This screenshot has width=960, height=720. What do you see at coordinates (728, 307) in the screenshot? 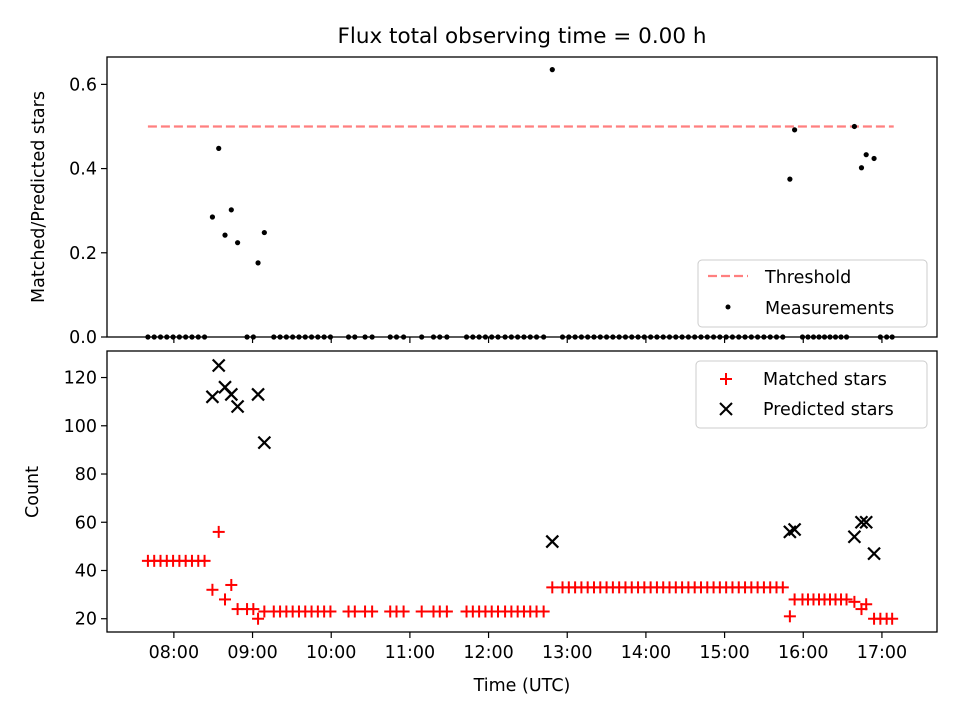
I see `measurements-legend-swatch` at bounding box center [728, 307].